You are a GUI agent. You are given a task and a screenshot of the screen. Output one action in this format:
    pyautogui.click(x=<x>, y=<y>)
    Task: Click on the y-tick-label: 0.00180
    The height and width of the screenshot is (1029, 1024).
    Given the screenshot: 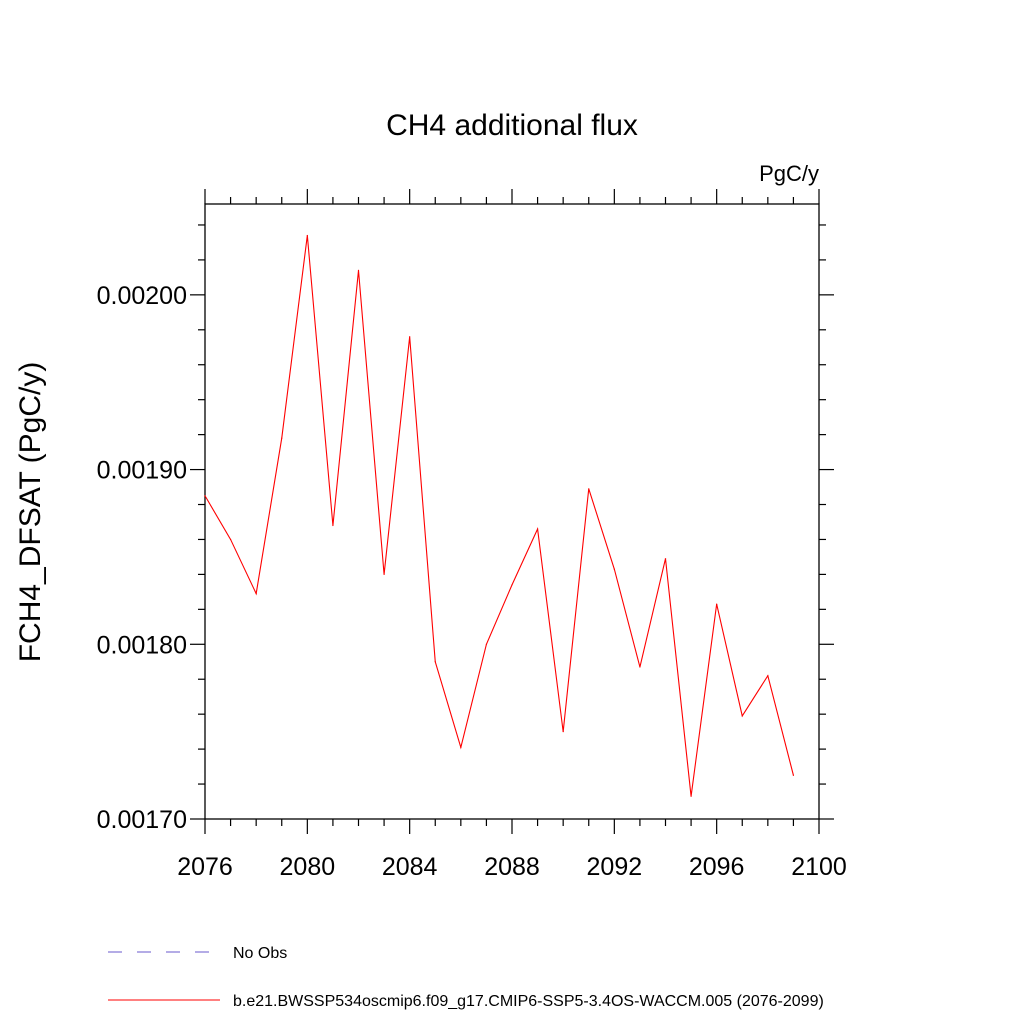 What is the action you would take?
    pyautogui.click(x=142, y=645)
    